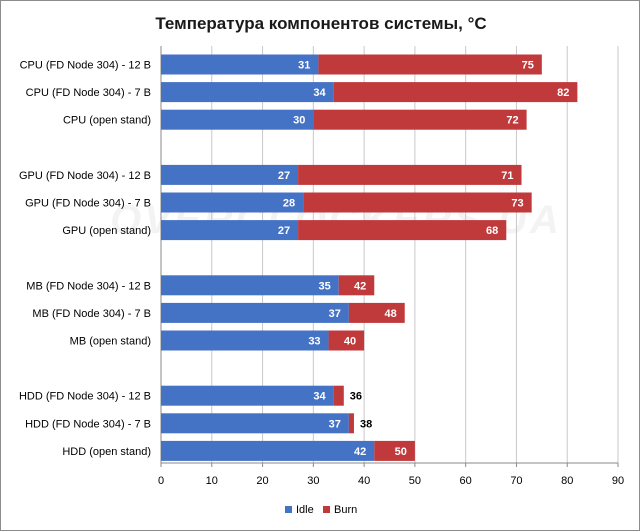 This screenshot has width=640, height=532. Describe the element at coordinates (85, 397) in the screenshot. I see `category-label: HDD (FD Node 304) - 12 В` at that location.